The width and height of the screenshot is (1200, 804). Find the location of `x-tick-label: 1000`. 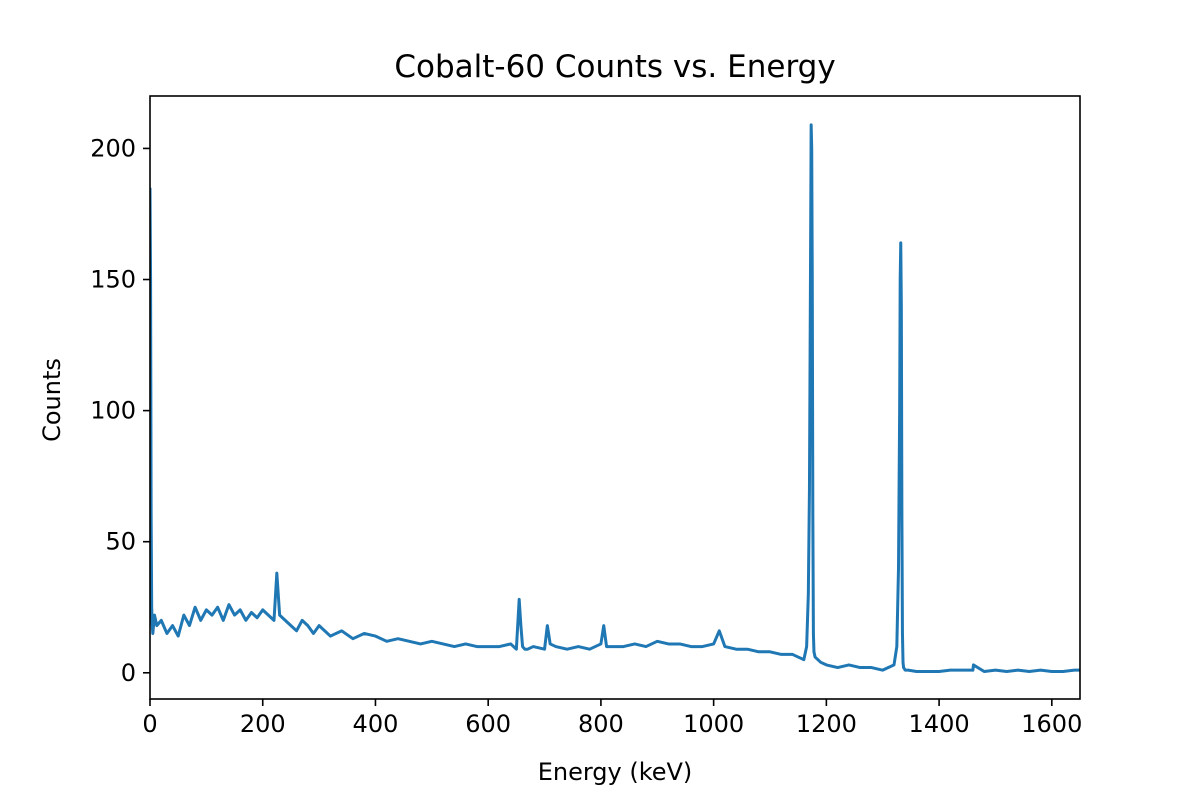

x-tick-label: 1000 is located at coordinates (713, 724).